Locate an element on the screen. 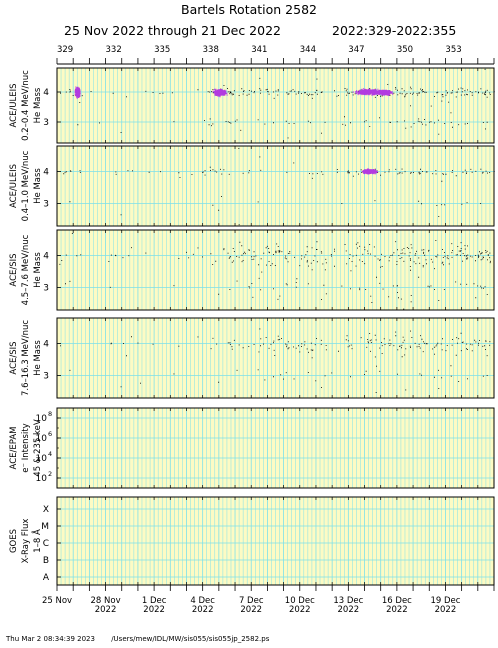 This screenshot has width=498, height=648. doy-tick-label: 335 is located at coordinates (162, 50).